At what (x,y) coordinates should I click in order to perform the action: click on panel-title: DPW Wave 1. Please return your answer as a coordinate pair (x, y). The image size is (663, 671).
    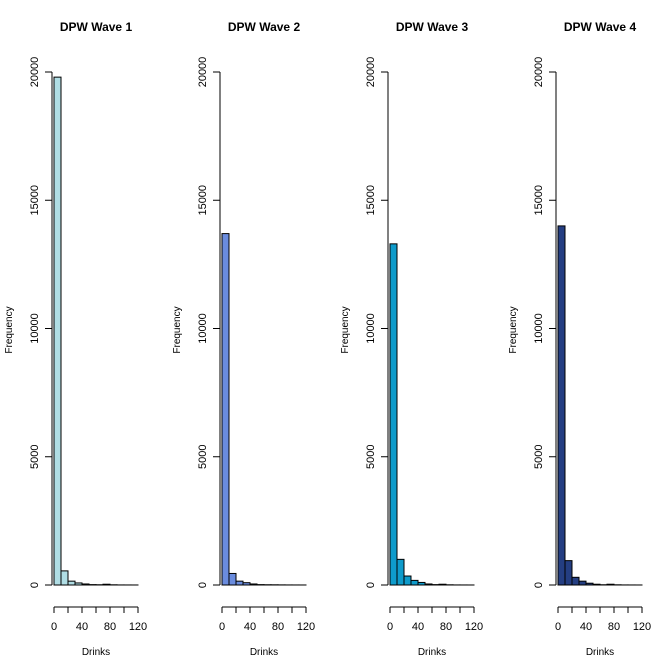
    Looking at the image, I should click on (96, 27).